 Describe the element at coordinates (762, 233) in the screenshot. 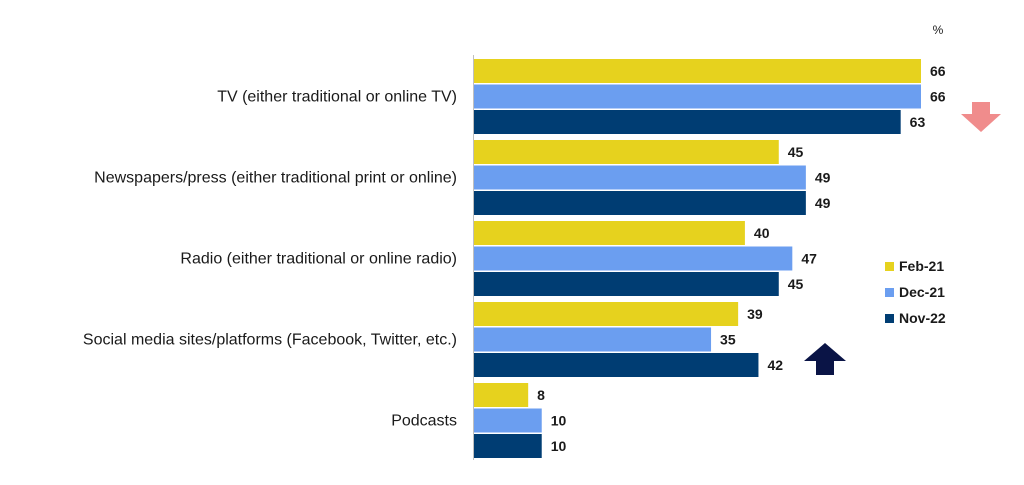

I see `value-label-radio-either-traditional-or-online-radio-feb-21: 40` at that location.